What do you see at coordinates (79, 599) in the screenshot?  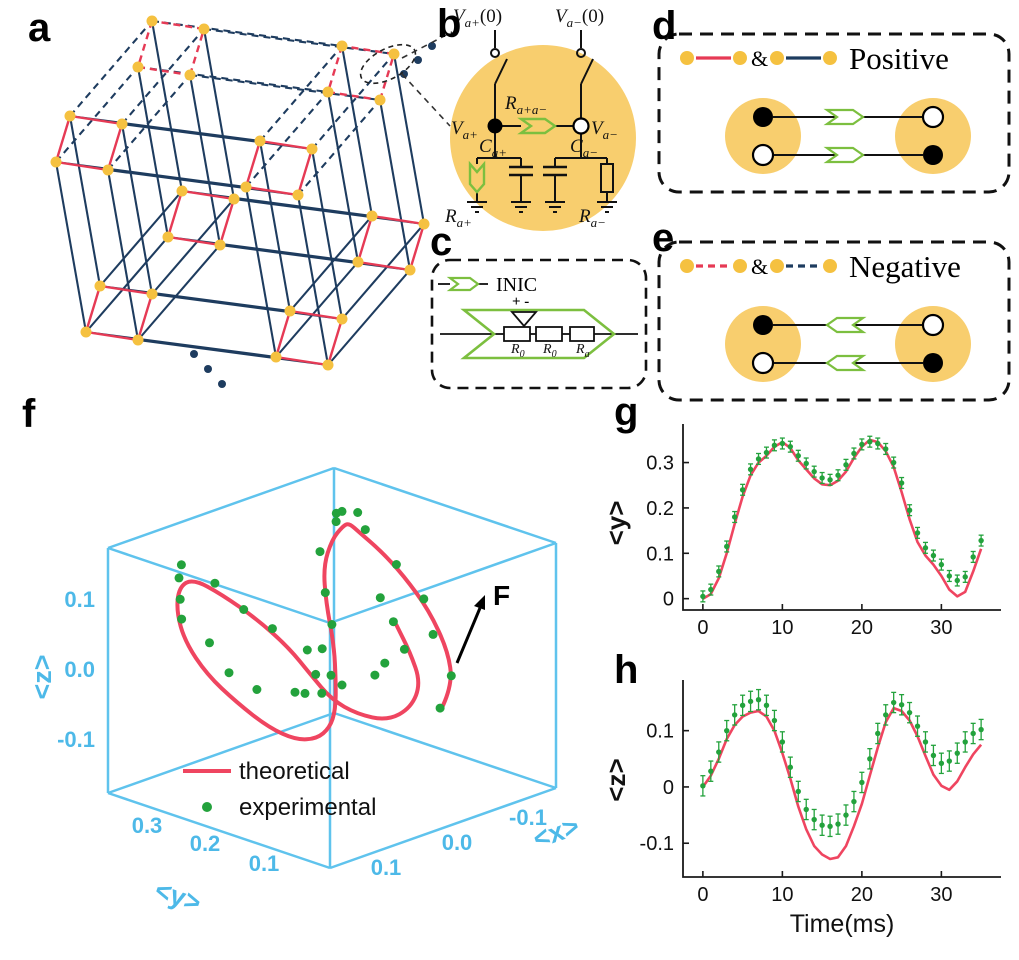 I see `z-tick: 0.1` at bounding box center [79, 599].